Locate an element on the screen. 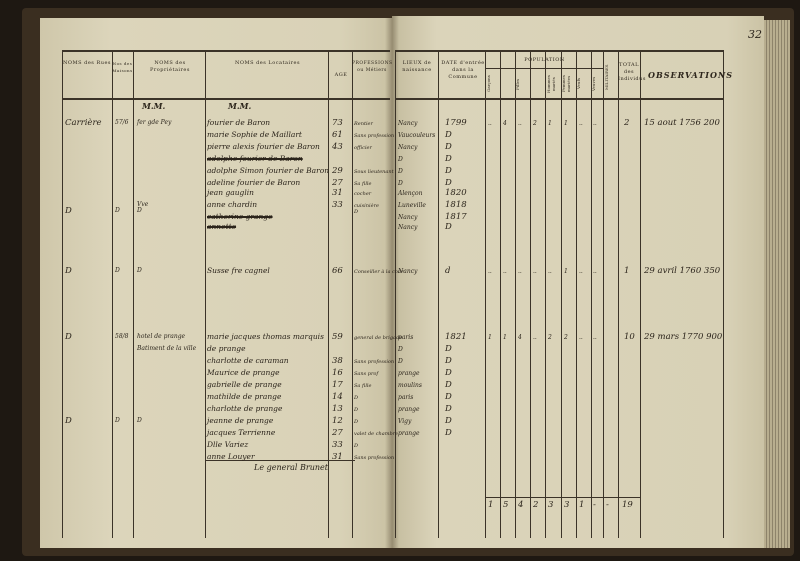  tenant-name: charlotte de prange is located at coordinates (245, 408).